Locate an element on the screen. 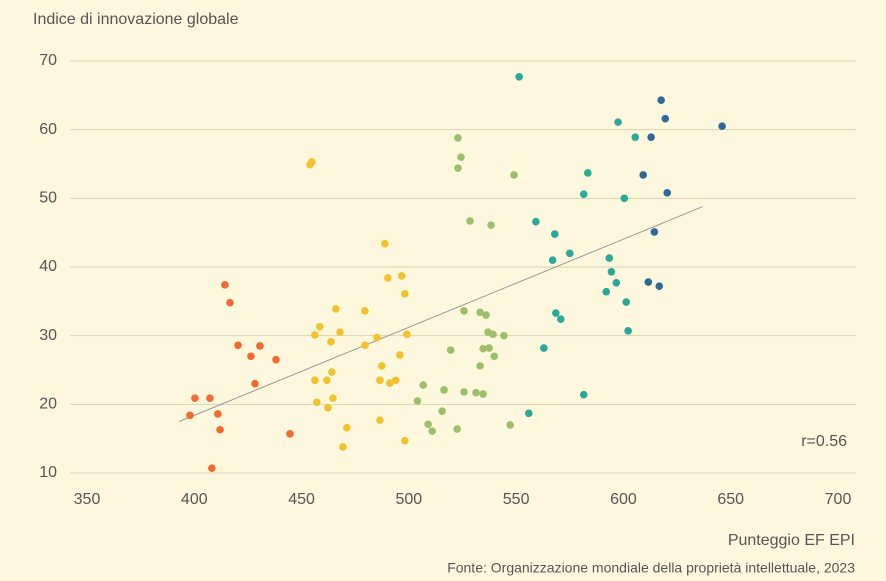 This screenshot has height=581, width=886. y-tick-label: 20 is located at coordinates (48, 404).